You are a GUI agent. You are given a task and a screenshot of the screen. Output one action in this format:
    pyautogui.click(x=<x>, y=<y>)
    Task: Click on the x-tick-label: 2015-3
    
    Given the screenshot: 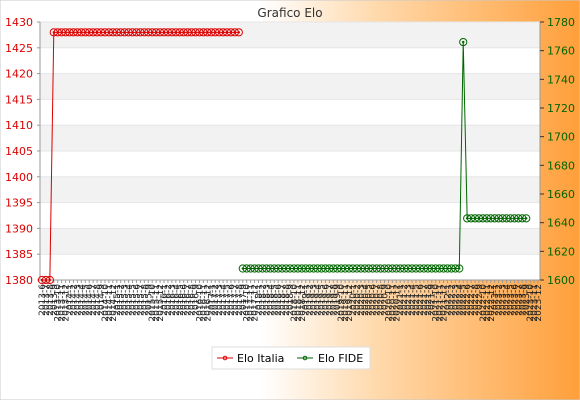 What is the action you would take?
    pyautogui.click(x=126, y=300)
    